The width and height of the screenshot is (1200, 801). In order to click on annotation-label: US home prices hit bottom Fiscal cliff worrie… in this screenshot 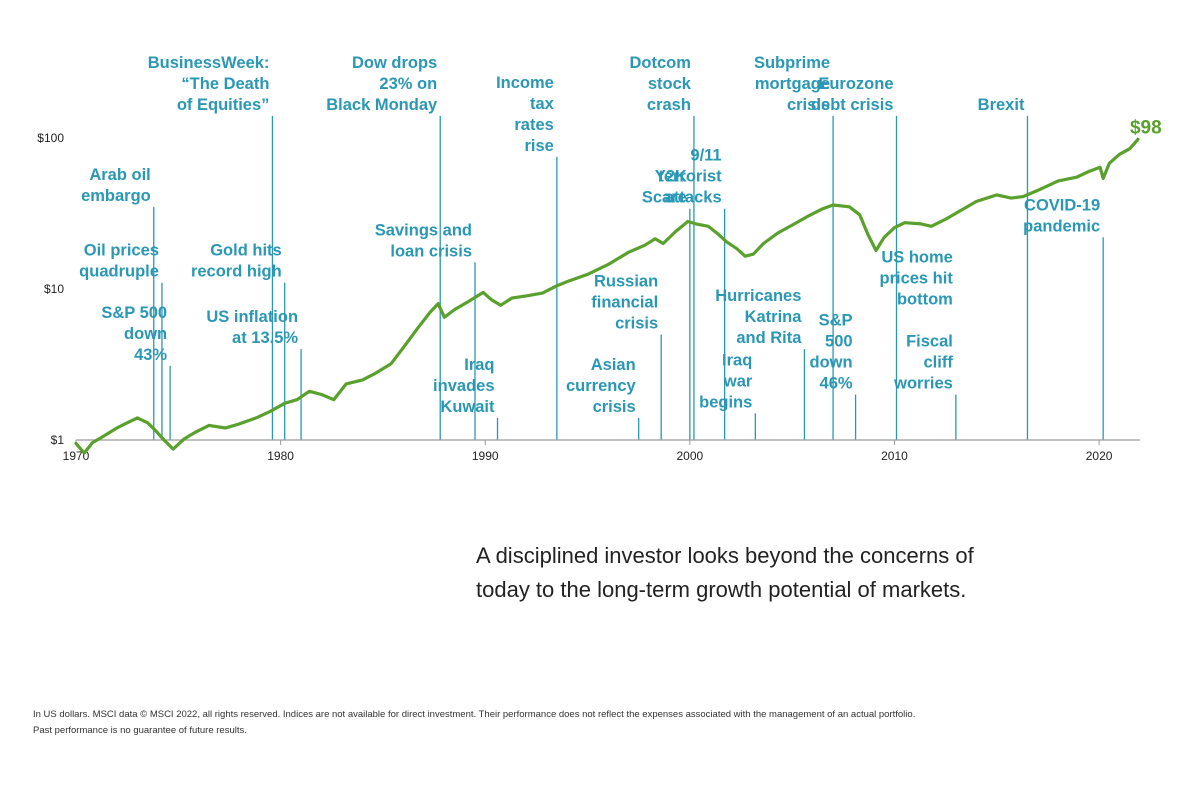, I will do `click(916, 321)`.